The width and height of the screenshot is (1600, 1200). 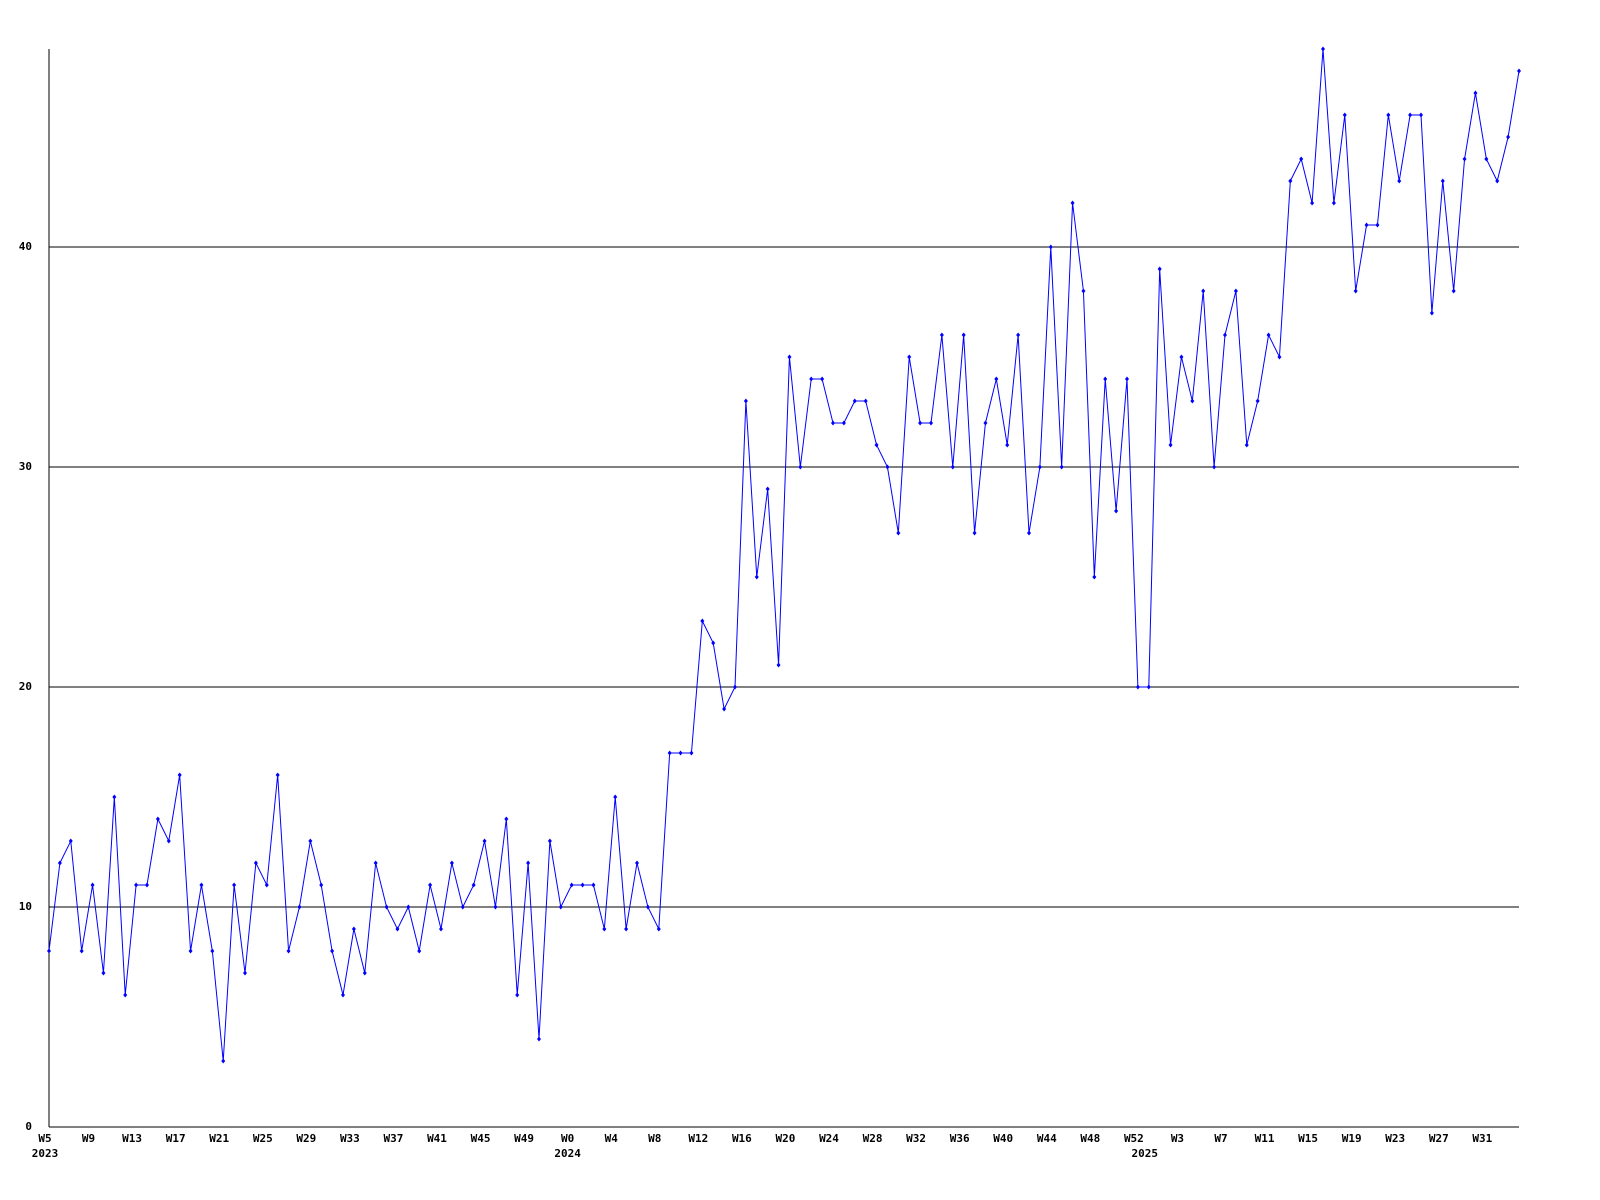 I want to click on y-tick-label: 40, so click(x=25, y=246).